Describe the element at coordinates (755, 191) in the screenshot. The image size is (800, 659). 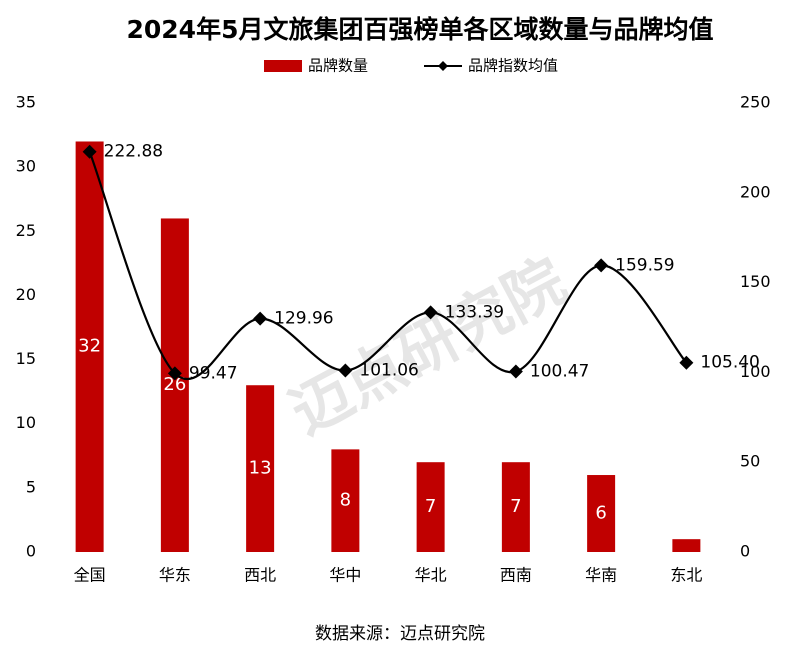
I see `y2-tick-label: 200` at that location.